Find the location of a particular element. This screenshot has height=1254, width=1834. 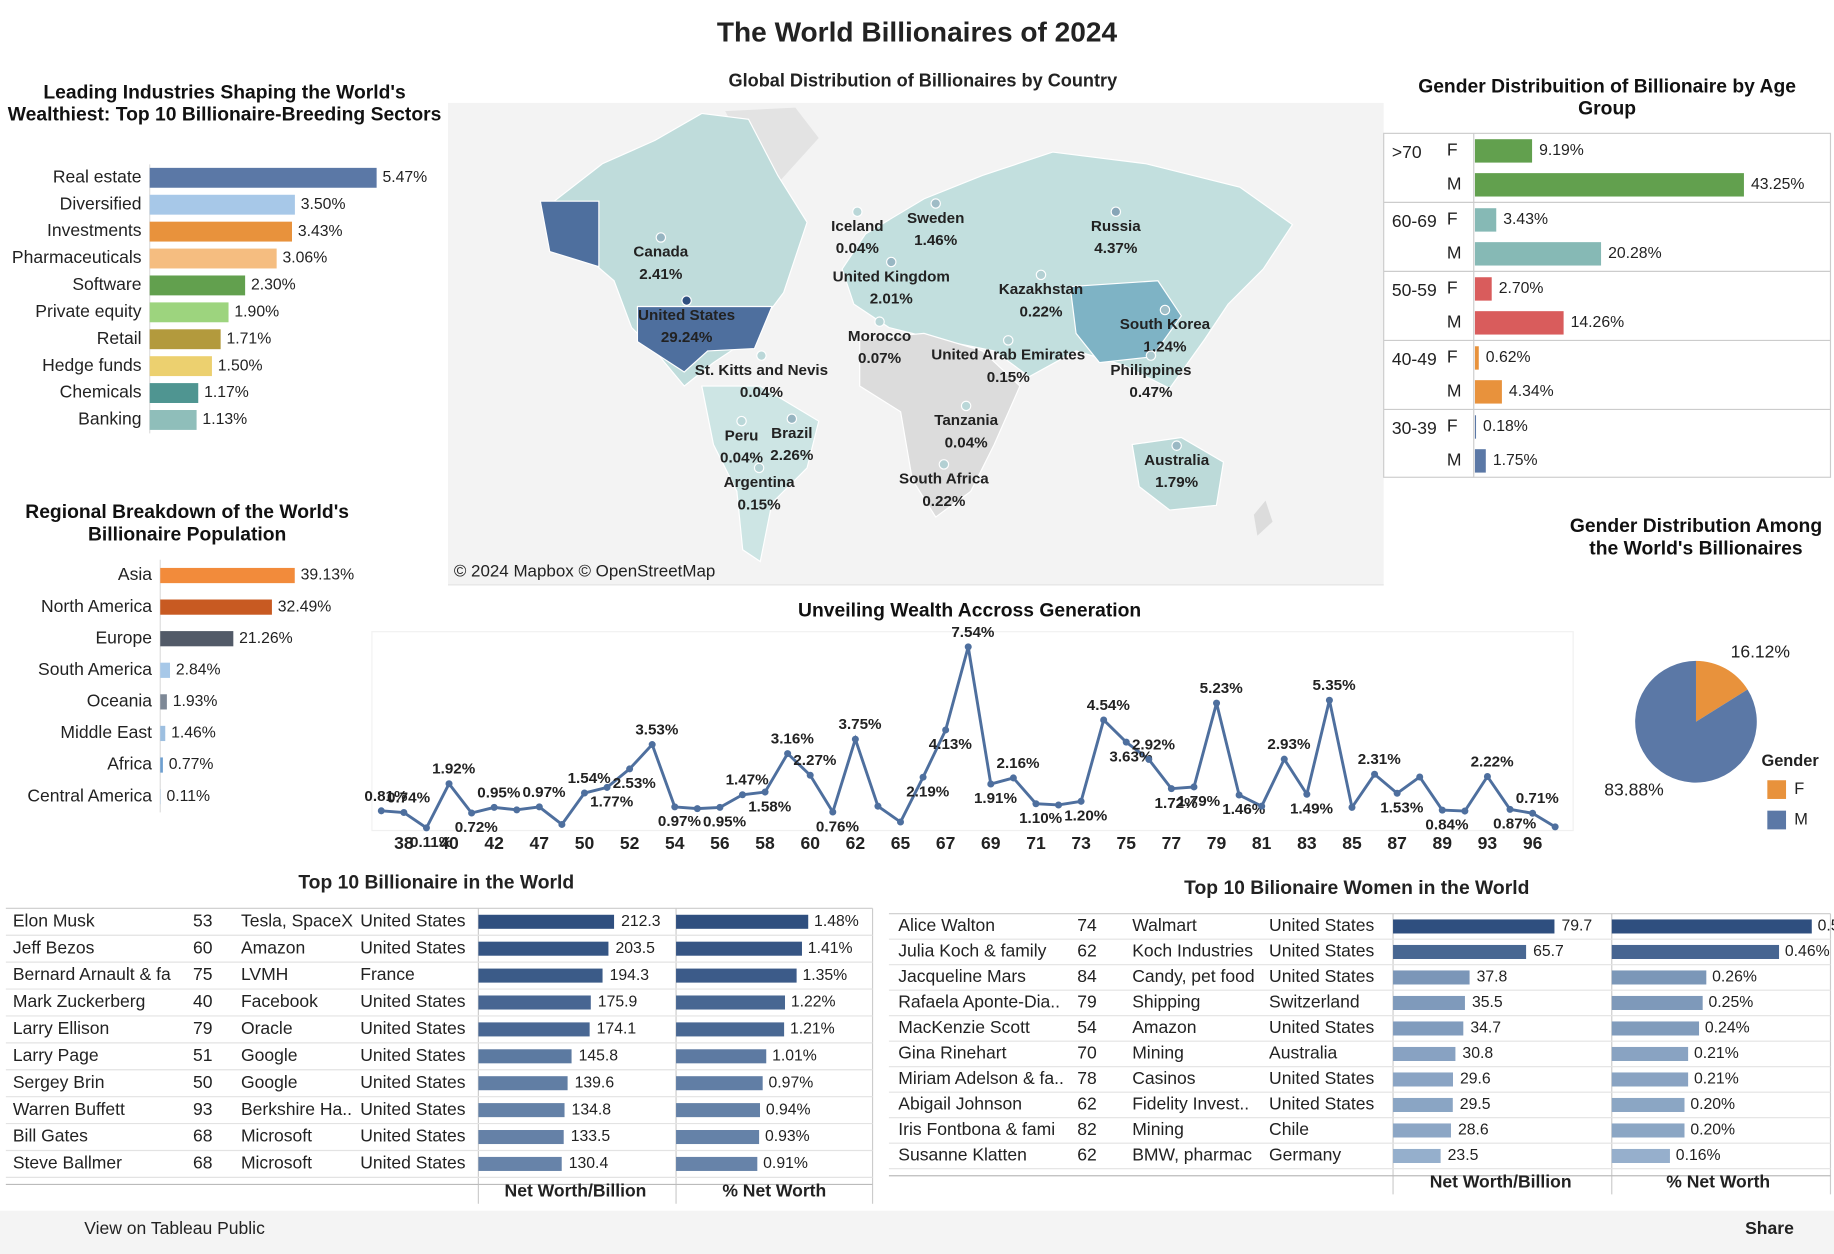

x-tick-label: 58 is located at coordinates (765, 843).